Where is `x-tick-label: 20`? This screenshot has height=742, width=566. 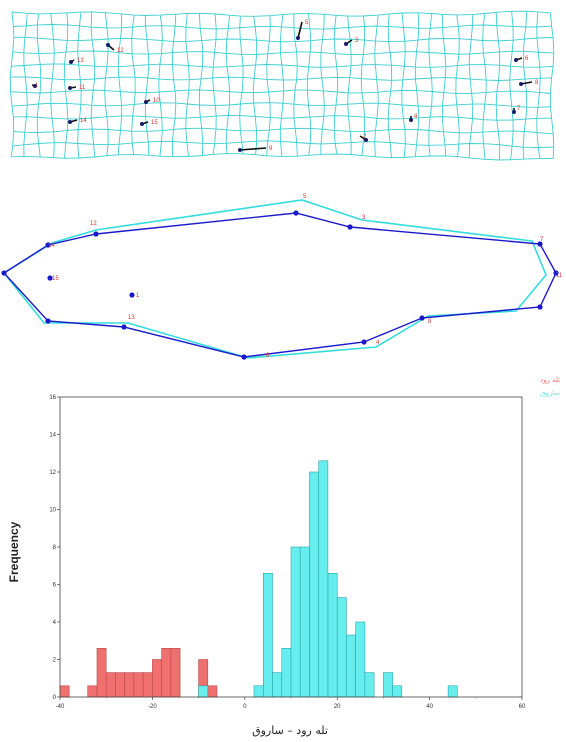
x-tick-label: 20 is located at coordinates (337, 707).